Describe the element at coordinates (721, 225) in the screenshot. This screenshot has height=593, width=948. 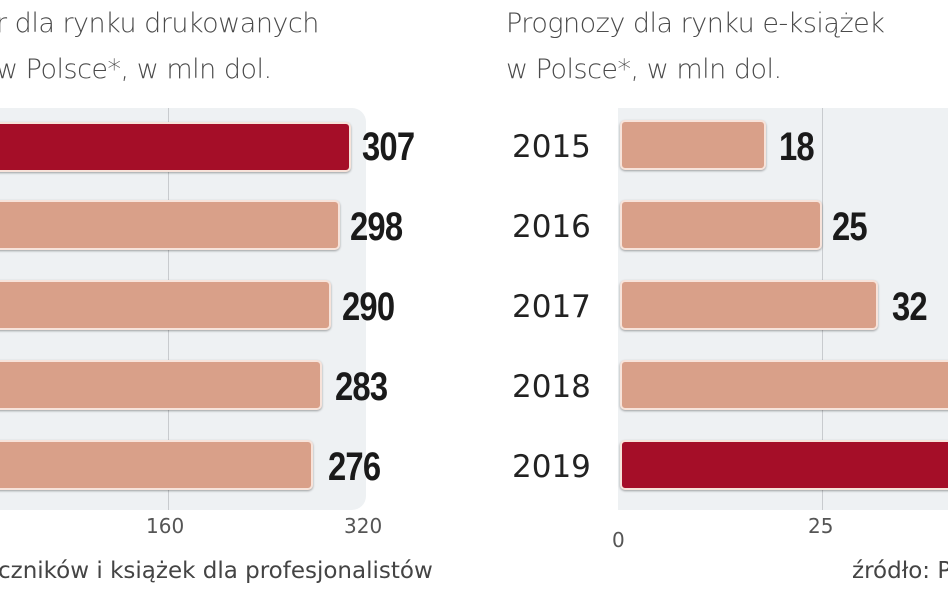
I see `right-bar-2016` at that location.